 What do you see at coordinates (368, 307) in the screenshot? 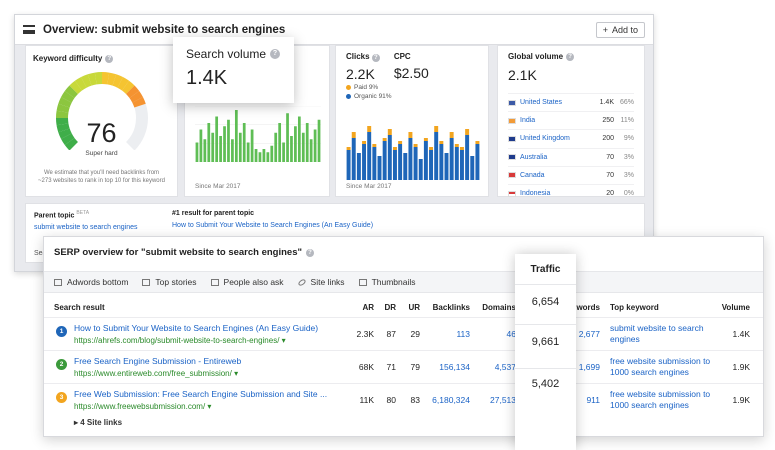
I see `col-ar: AR` at bounding box center [368, 307].